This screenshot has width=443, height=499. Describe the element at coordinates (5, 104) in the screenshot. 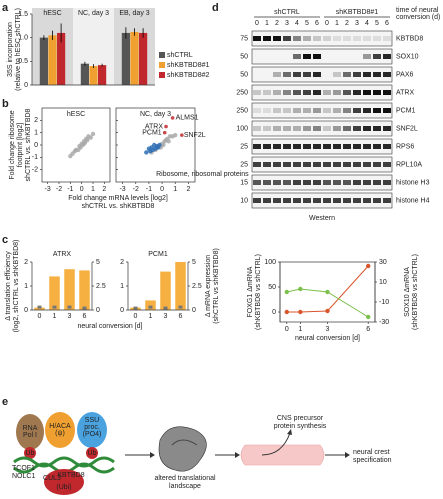

I see `panel-label: b` at that location.